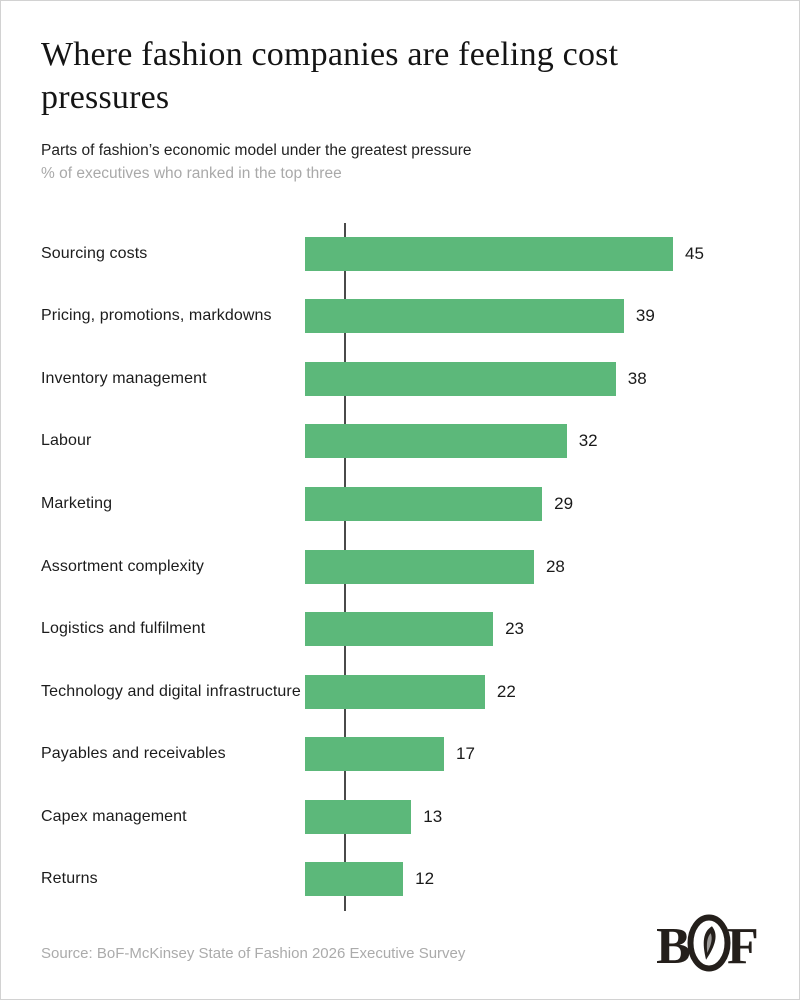 Image resolution: width=800 pixels, height=1000 pixels. I want to click on logo-letter-f: F, so click(743, 946).